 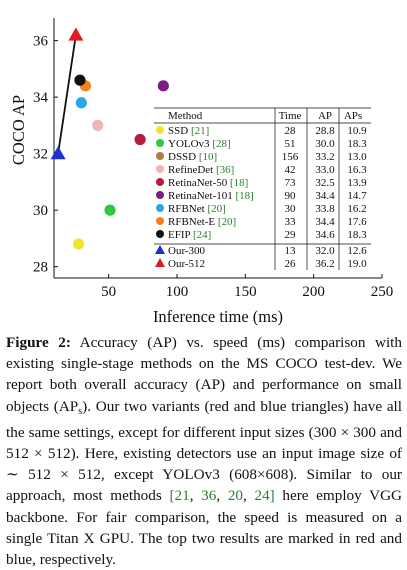 I want to click on x-tick-label: 250, so click(x=382, y=292).